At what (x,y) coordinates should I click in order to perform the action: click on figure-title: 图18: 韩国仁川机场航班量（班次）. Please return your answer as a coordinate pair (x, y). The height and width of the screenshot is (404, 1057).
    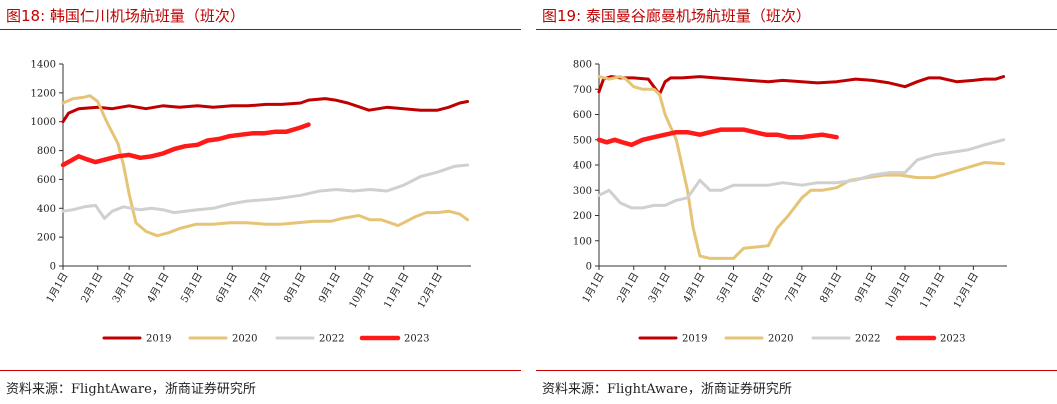
    Looking at the image, I should click on (125, 16).